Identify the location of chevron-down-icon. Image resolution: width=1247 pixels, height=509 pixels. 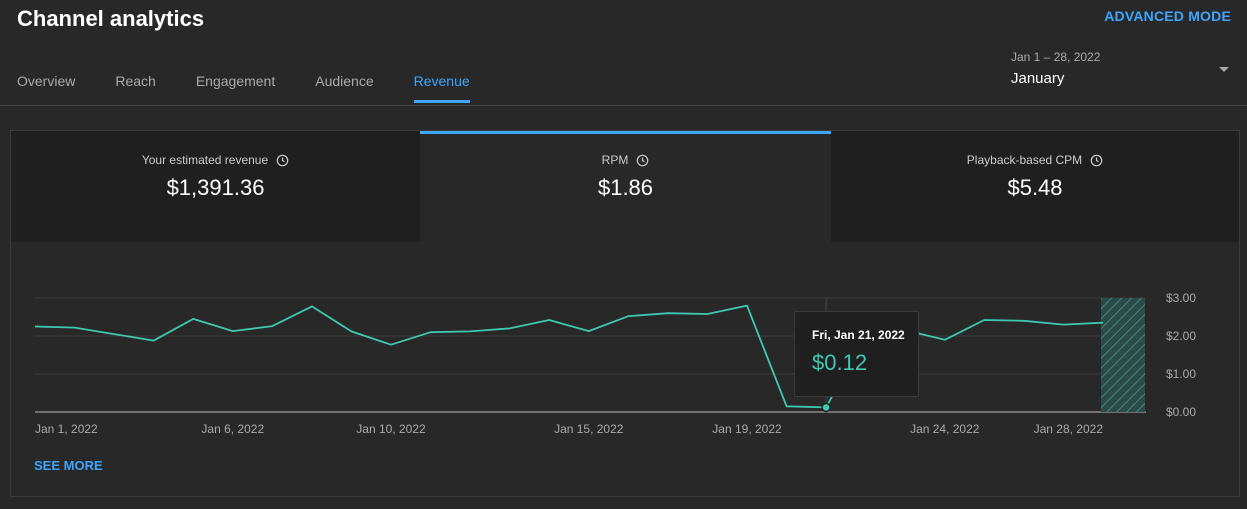
(1224, 69).